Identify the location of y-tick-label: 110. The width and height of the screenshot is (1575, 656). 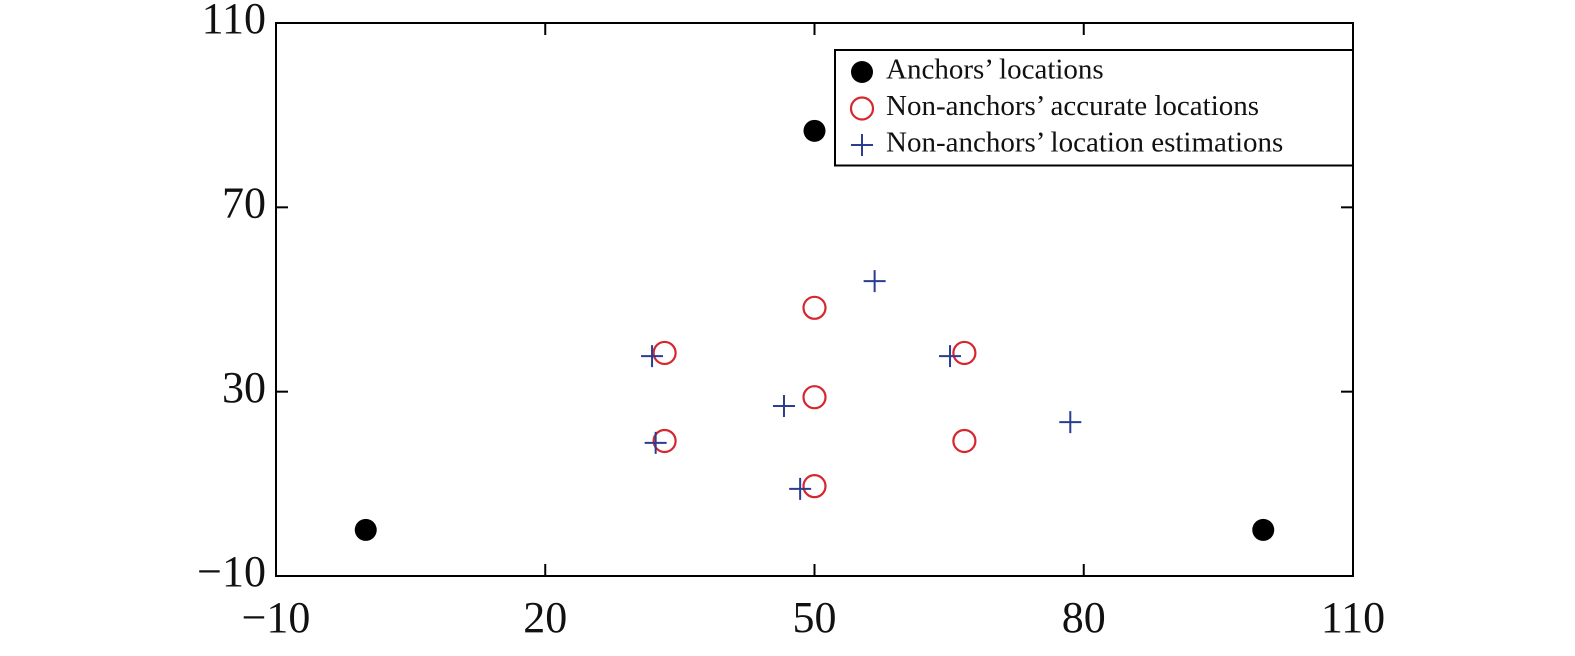
(234, 21).